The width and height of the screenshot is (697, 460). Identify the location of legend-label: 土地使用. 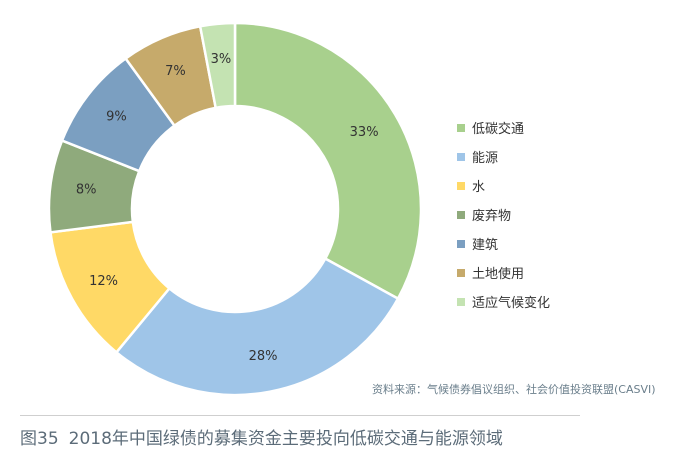
(498, 274).